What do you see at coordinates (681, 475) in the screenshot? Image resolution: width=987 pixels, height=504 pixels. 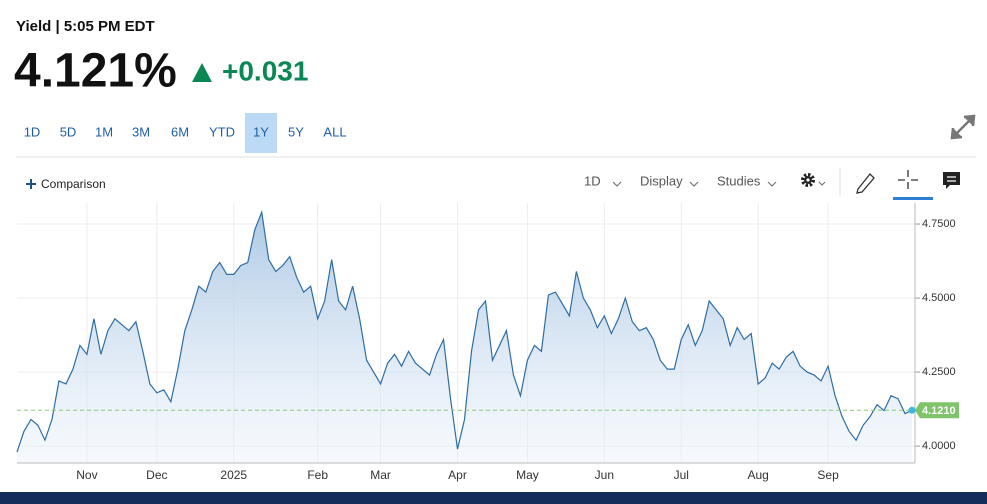 I see `x-tick-label: Jul` at bounding box center [681, 475].